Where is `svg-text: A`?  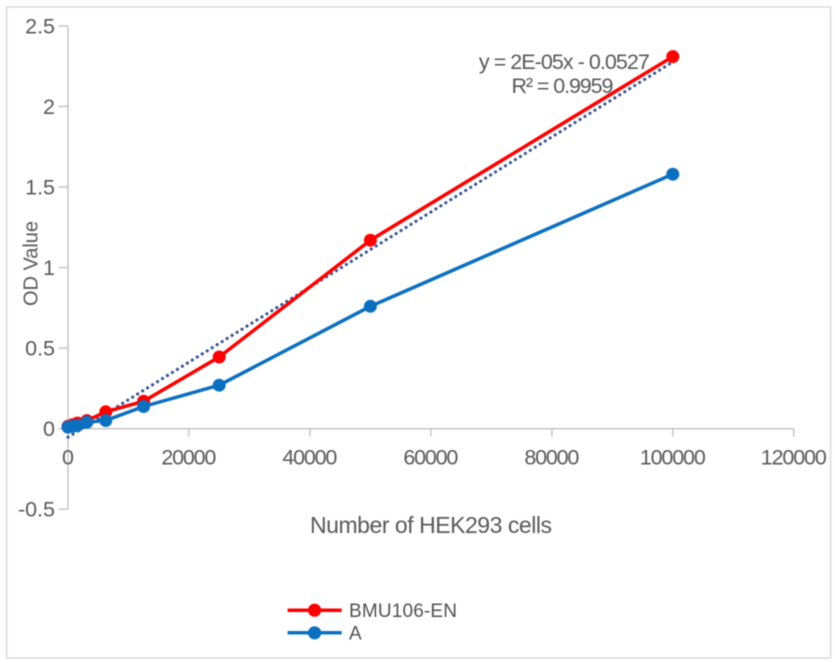
svg-text: A is located at coordinates (355, 634).